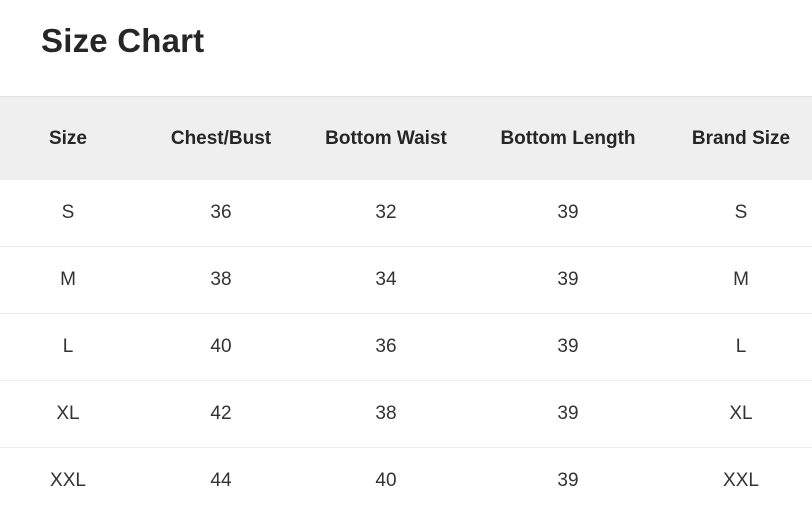  I want to click on cell-brand-size: XL, so click(741, 414).